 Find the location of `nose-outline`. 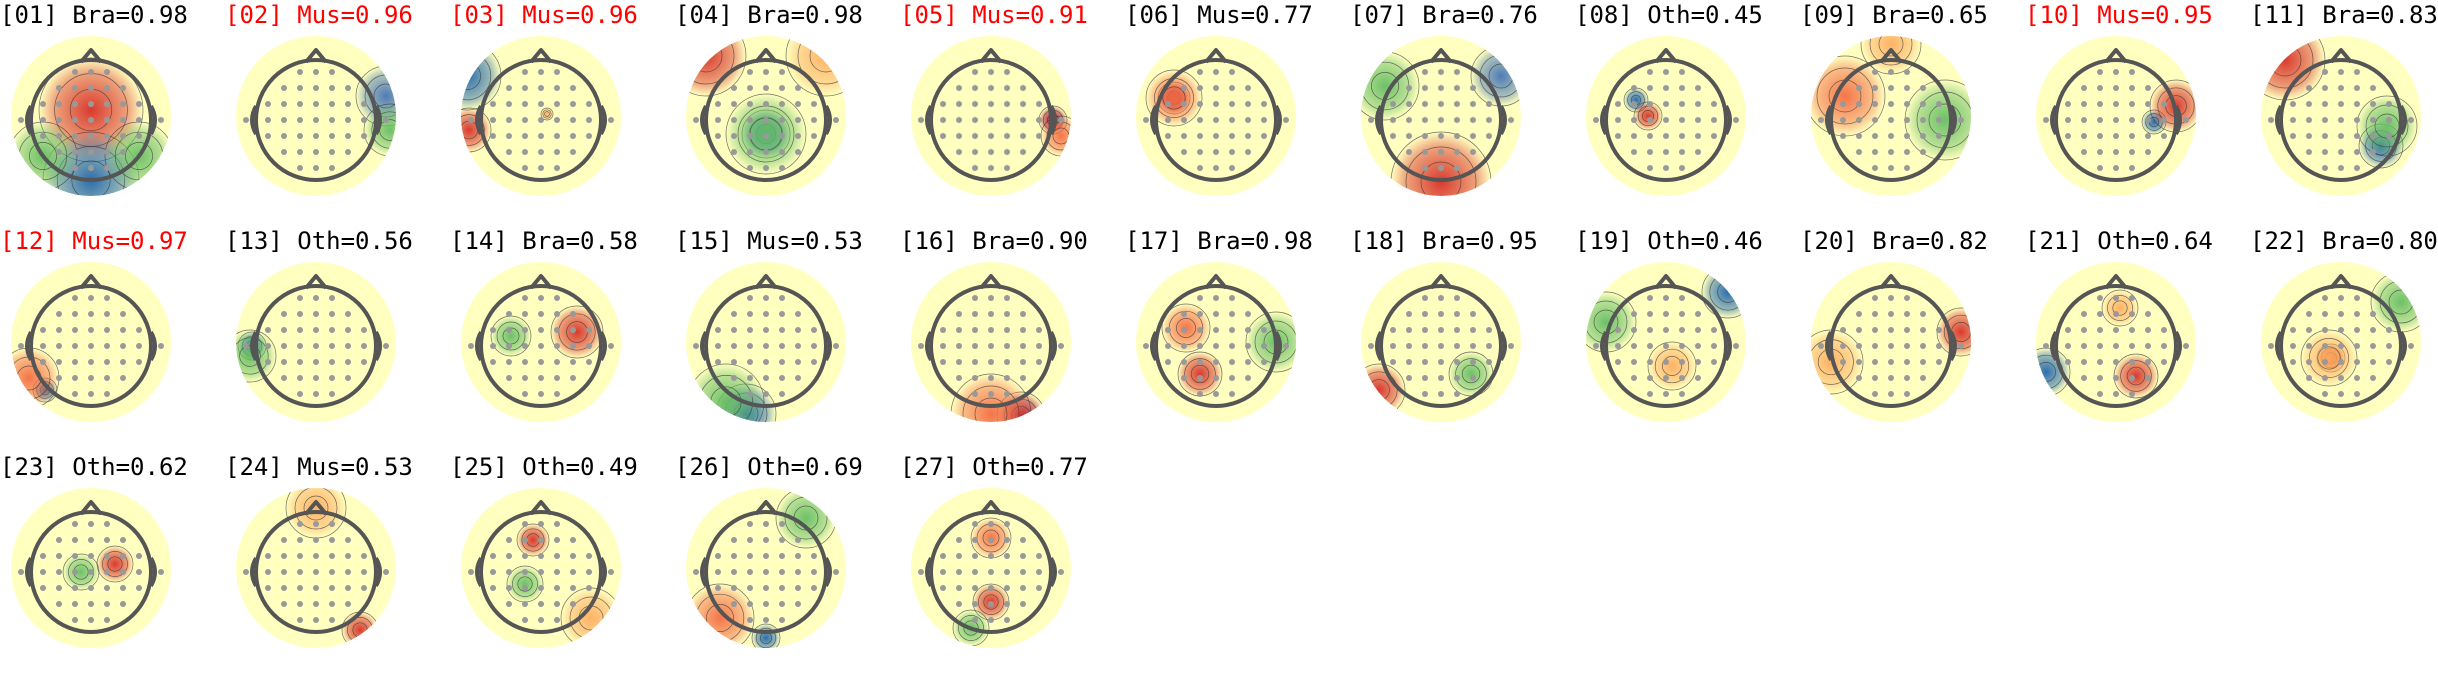

nose-outline is located at coordinates (1891, 56).